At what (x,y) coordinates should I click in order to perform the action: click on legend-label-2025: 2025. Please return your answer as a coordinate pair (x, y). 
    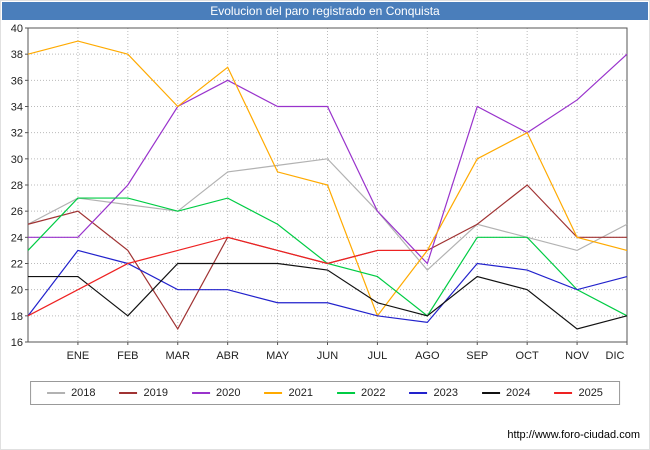
    Looking at the image, I should click on (590, 393).